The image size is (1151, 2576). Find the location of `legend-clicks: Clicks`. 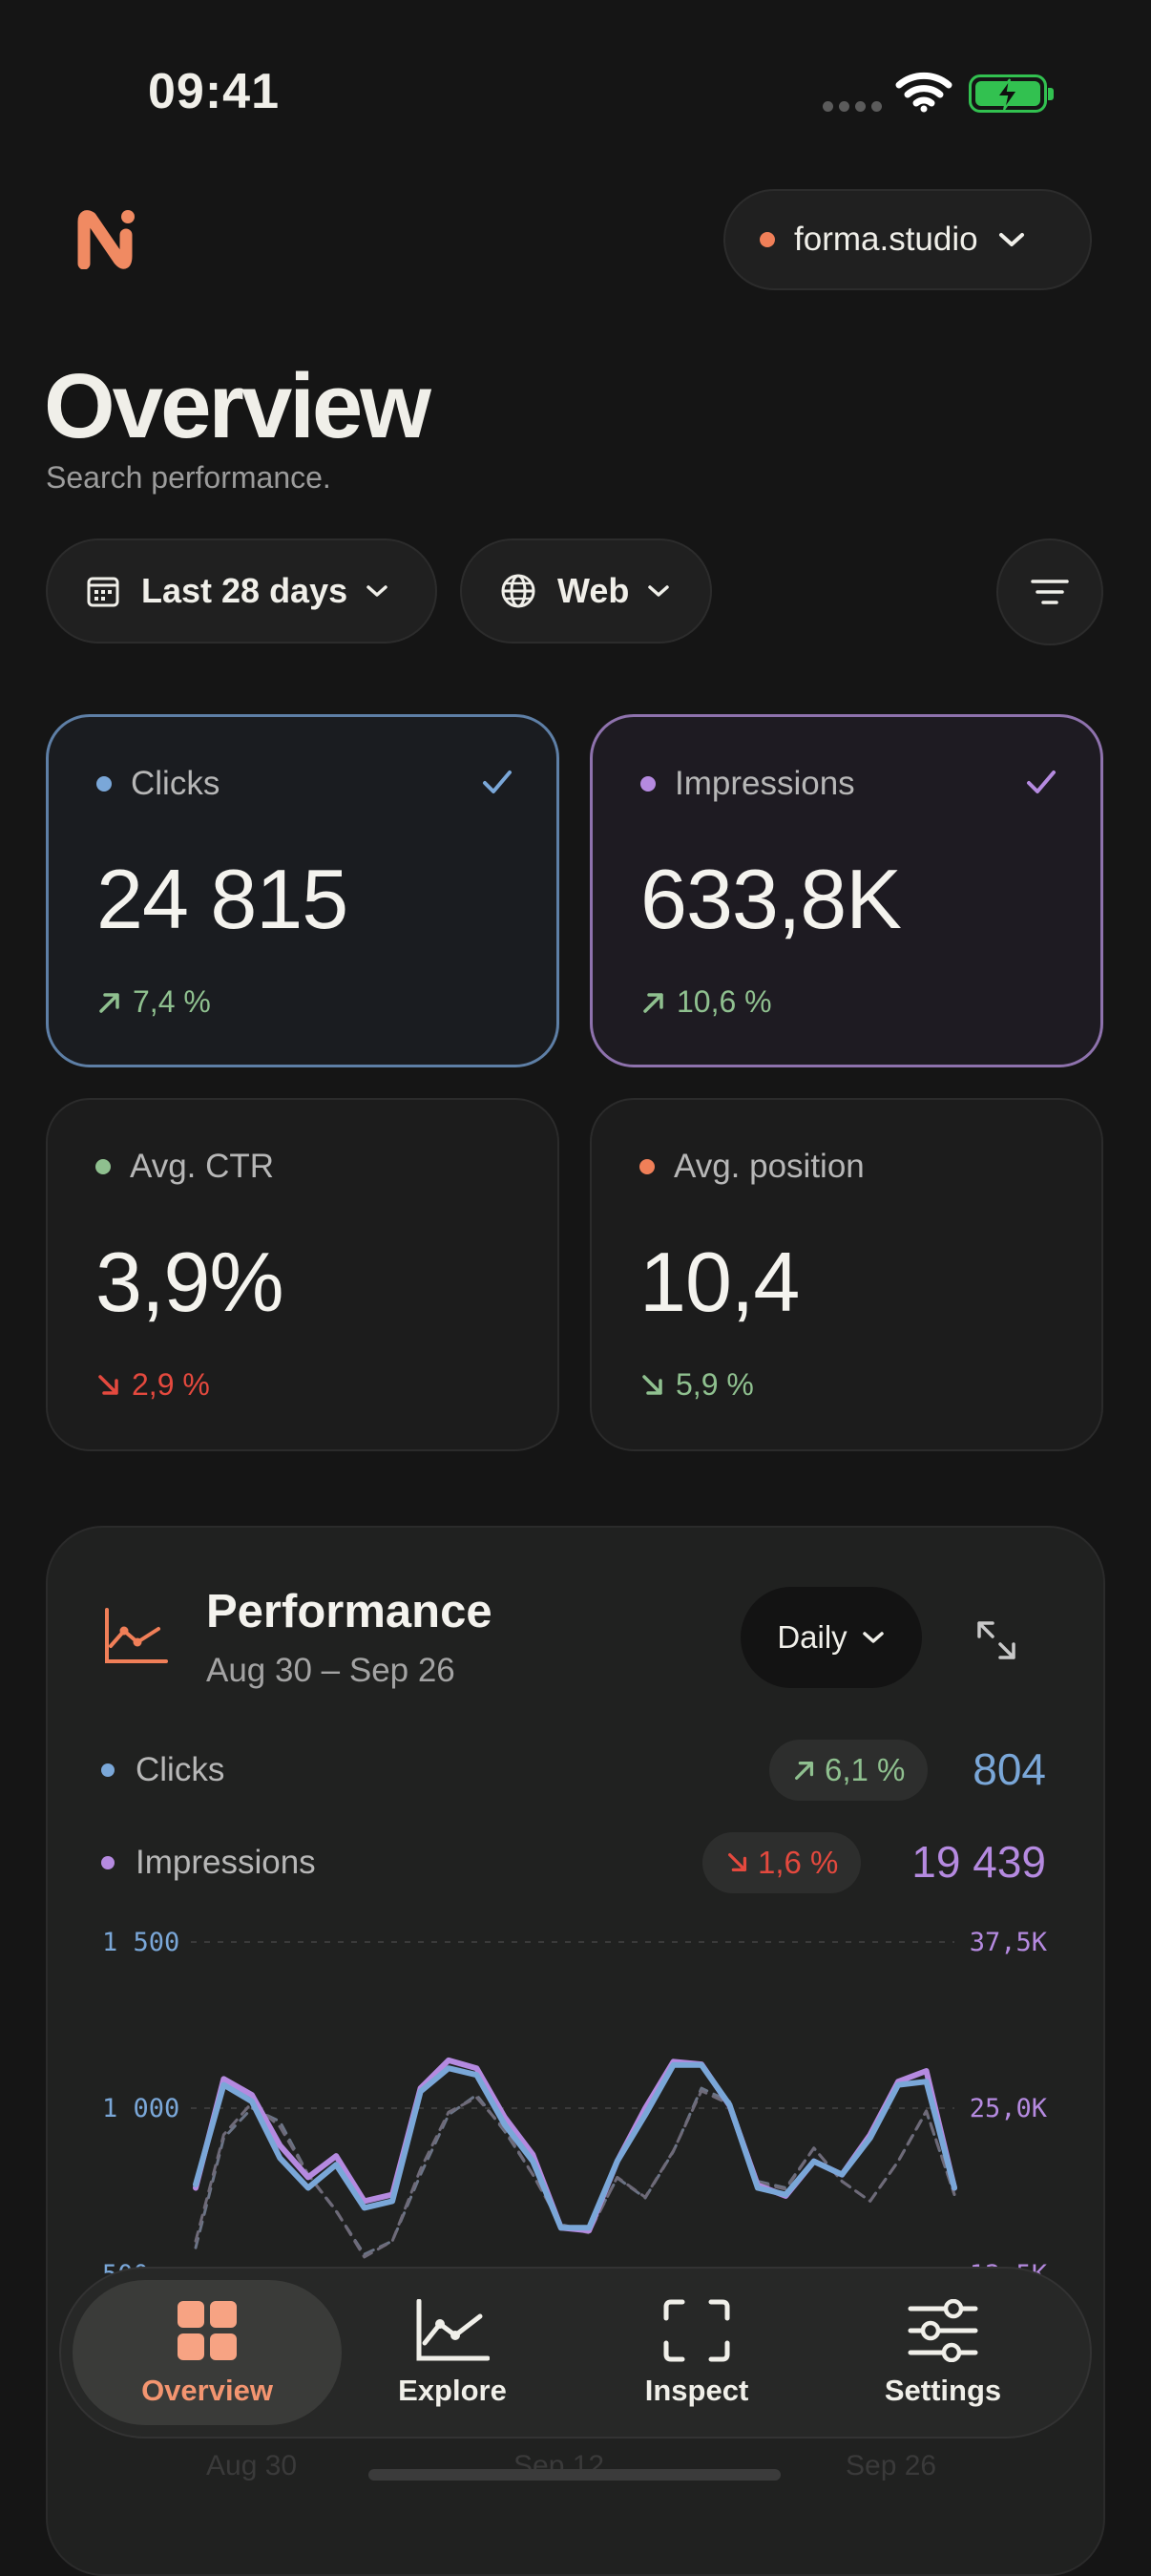

legend-clicks: Clicks is located at coordinates (162, 1770).